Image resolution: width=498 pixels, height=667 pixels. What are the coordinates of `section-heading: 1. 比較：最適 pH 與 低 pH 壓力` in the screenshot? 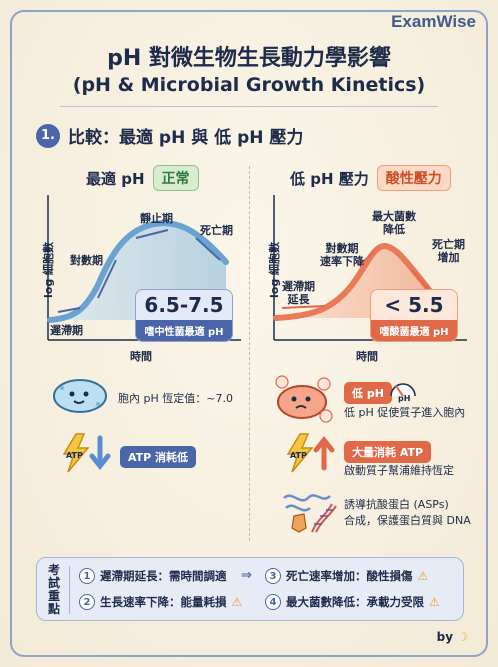 It's located at (169, 135).